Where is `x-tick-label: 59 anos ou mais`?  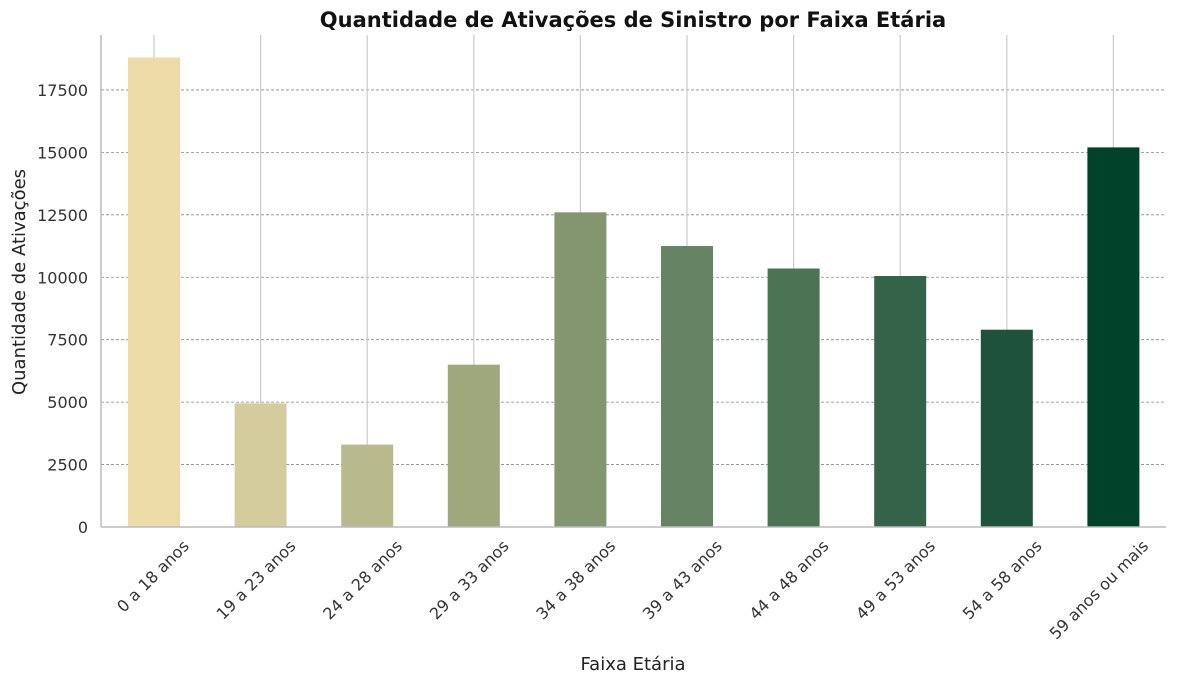
x-tick-label: 59 anos ou mais is located at coordinates (1099, 589).